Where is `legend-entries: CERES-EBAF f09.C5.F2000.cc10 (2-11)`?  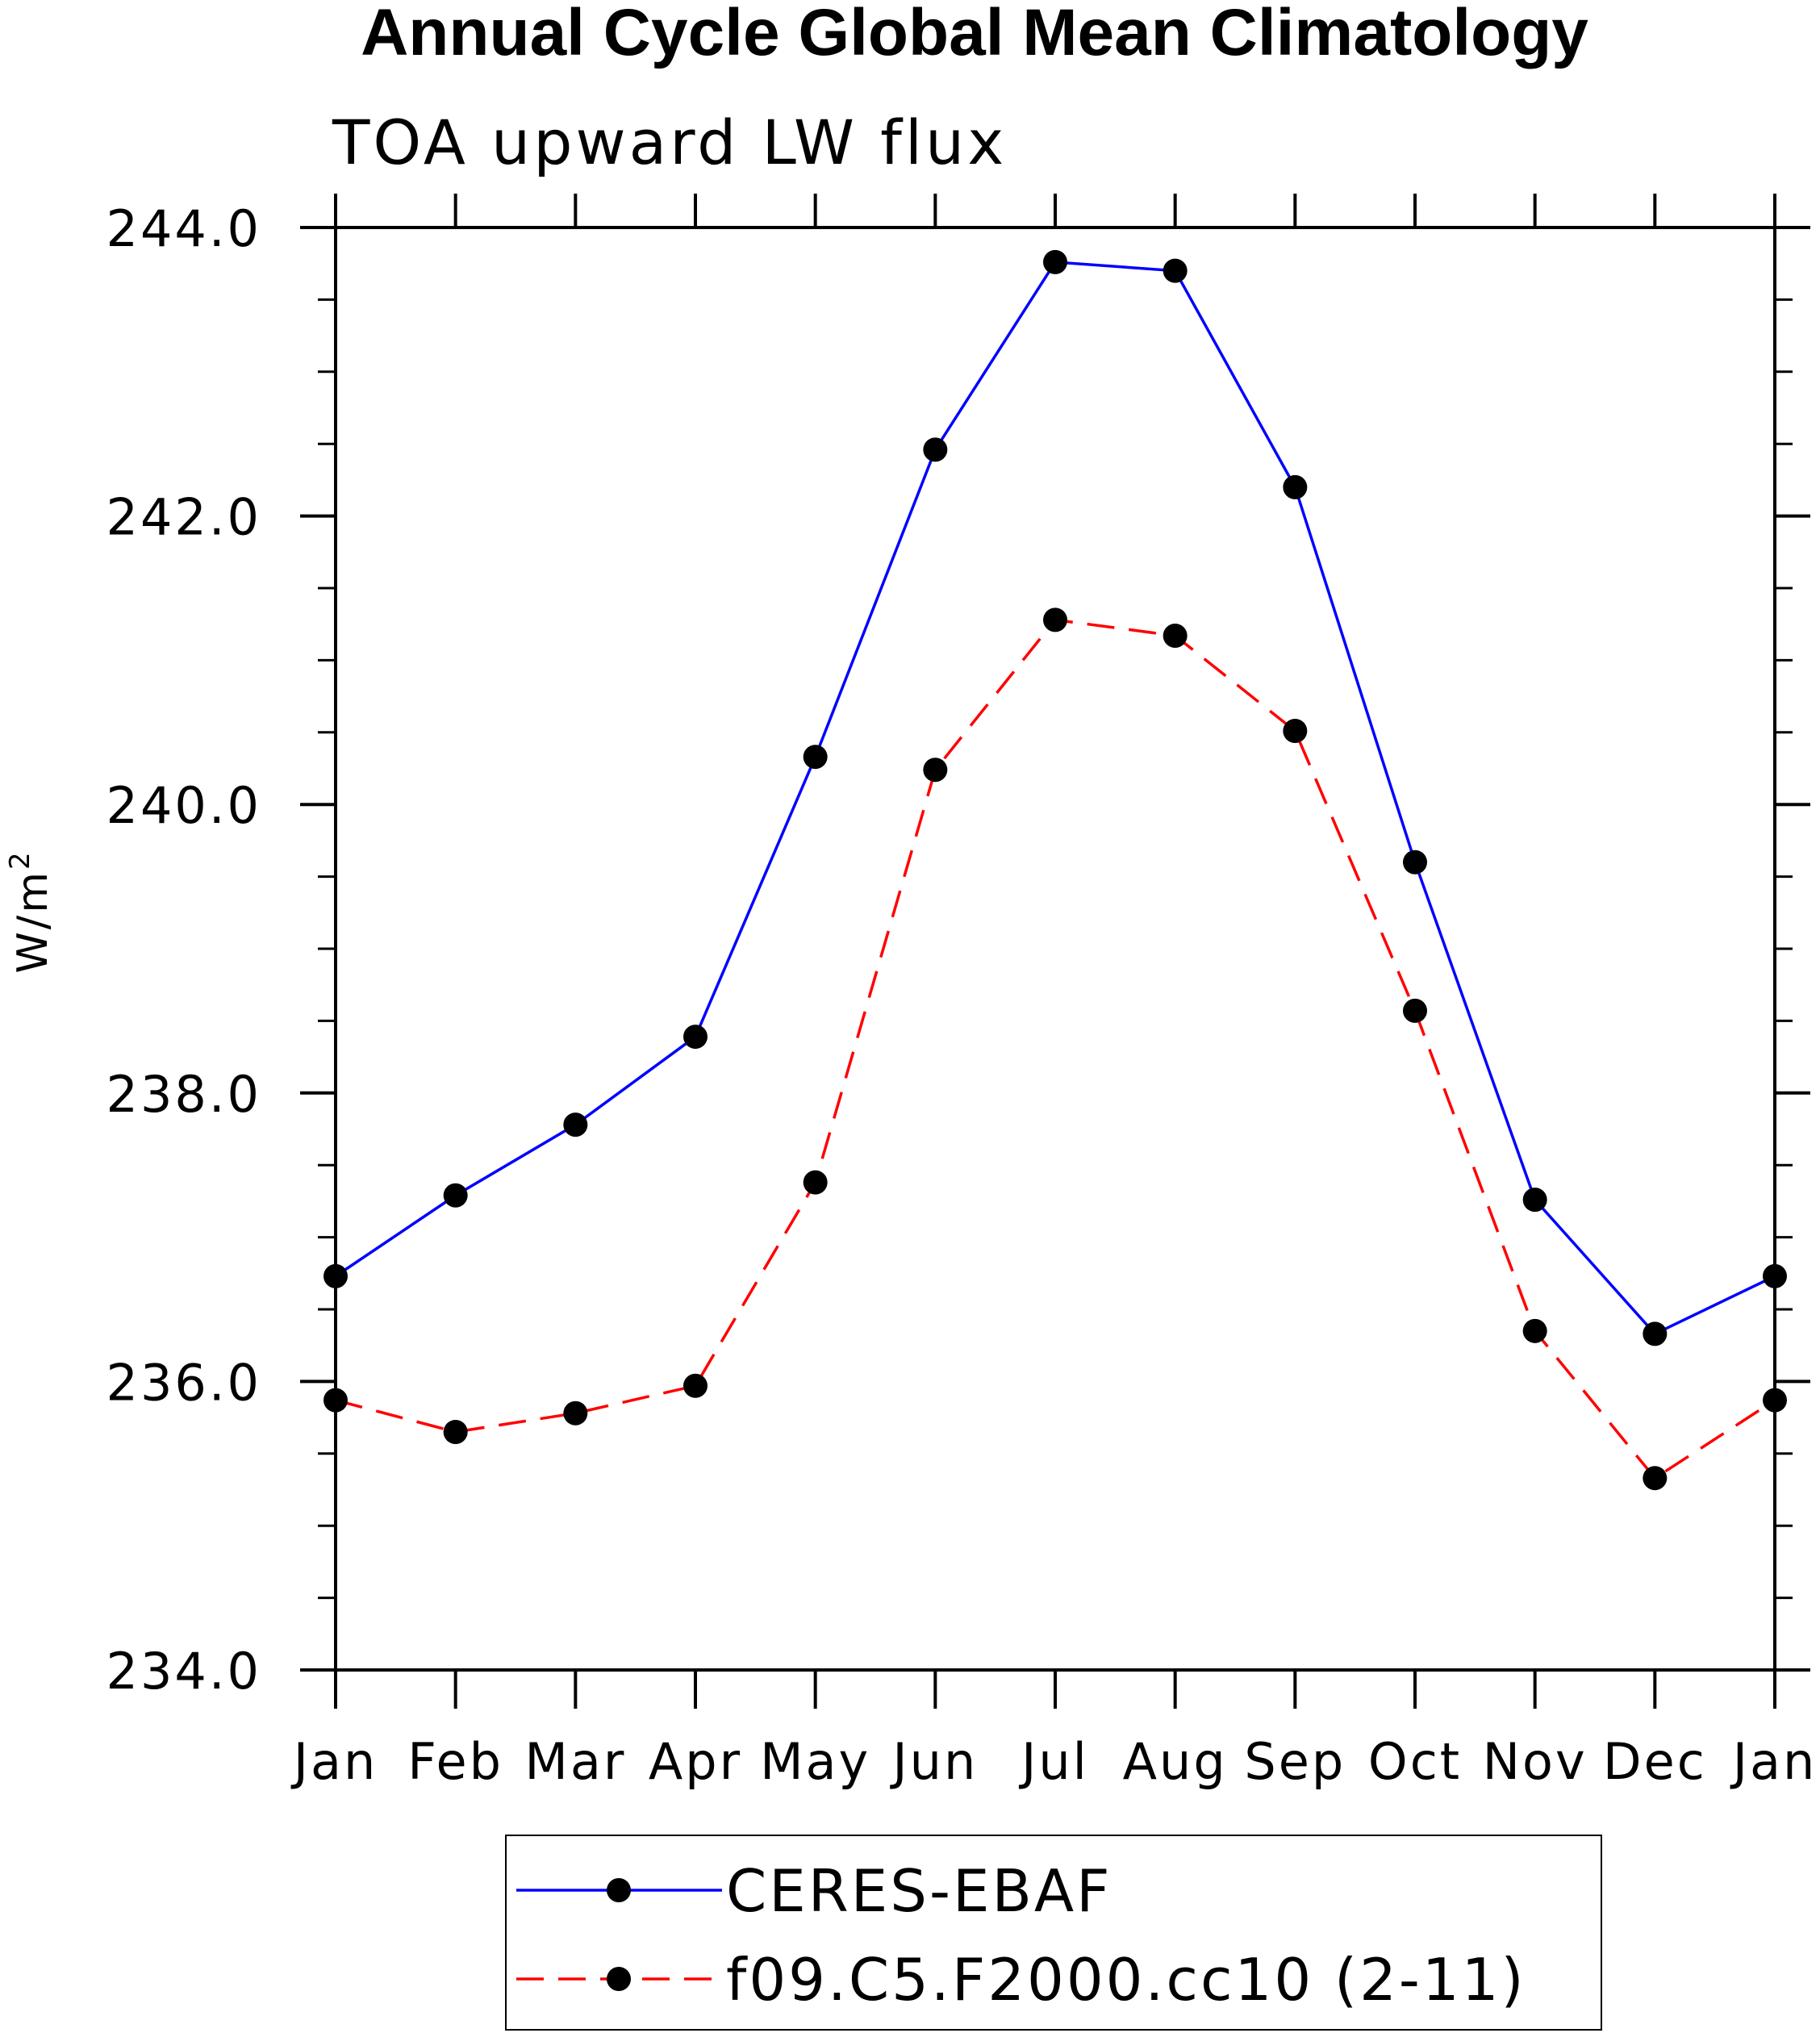 legend-entries: CERES-EBAF f09.C5.F2000.cc10 (2-11) is located at coordinates (1021, 1935).